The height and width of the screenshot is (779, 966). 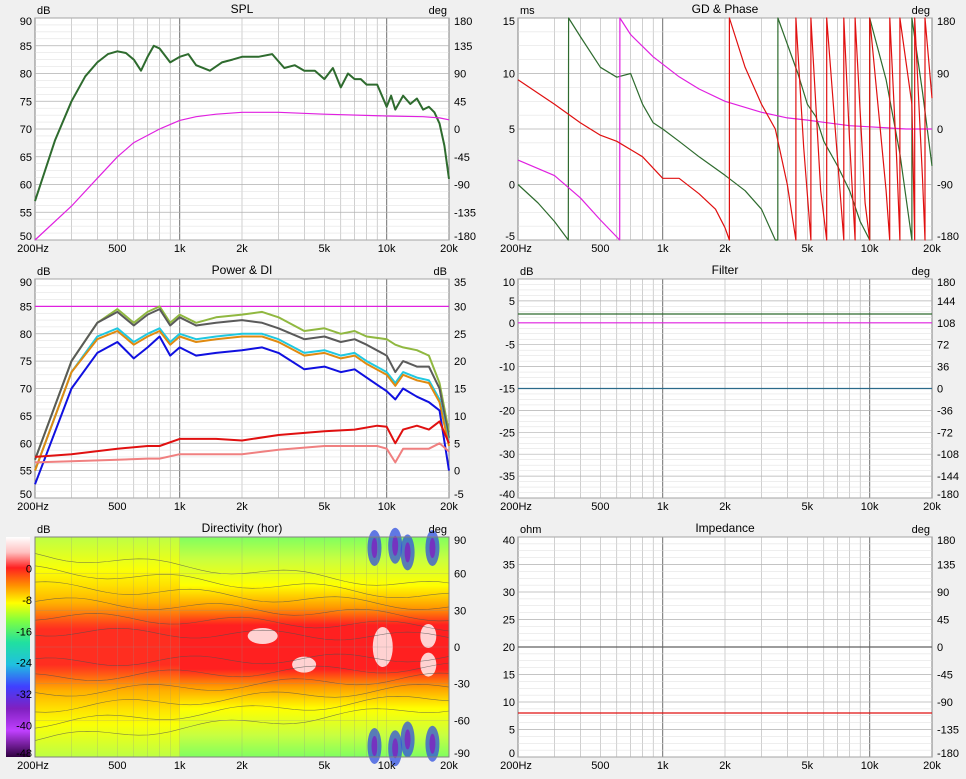 What do you see at coordinates (26, 283) in the screenshot?
I see `y-tick-label: 90` at bounding box center [26, 283].